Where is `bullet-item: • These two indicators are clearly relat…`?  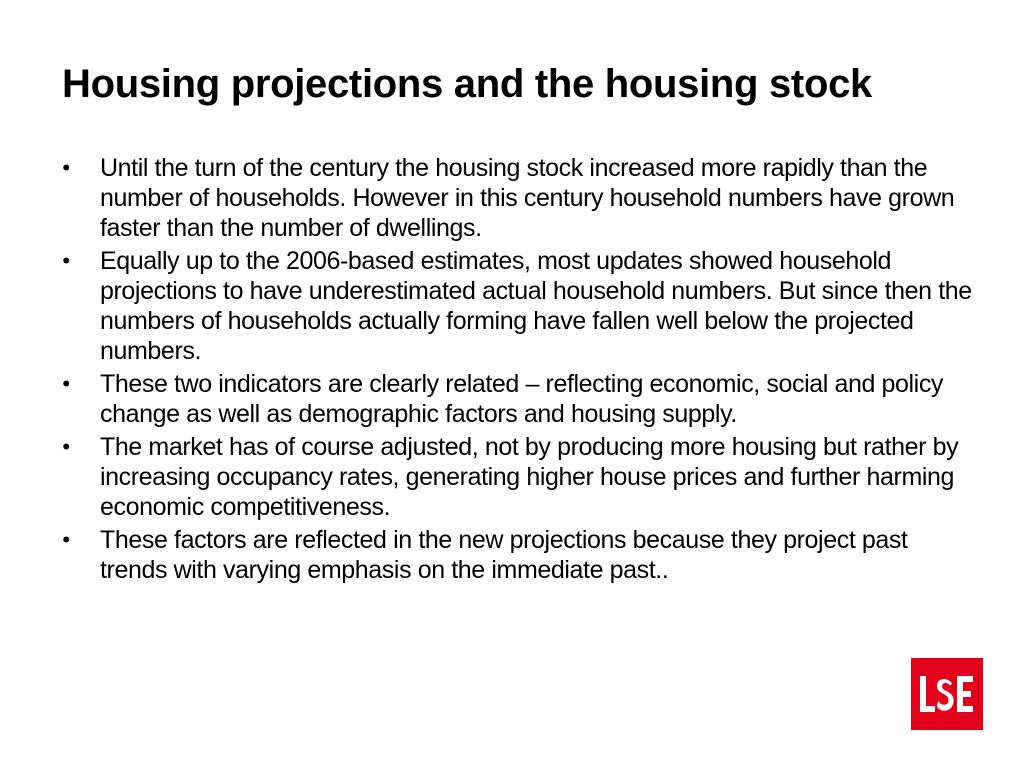
bullet-item: • These two indicators are clearly relat… is located at coordinates (516, 399).